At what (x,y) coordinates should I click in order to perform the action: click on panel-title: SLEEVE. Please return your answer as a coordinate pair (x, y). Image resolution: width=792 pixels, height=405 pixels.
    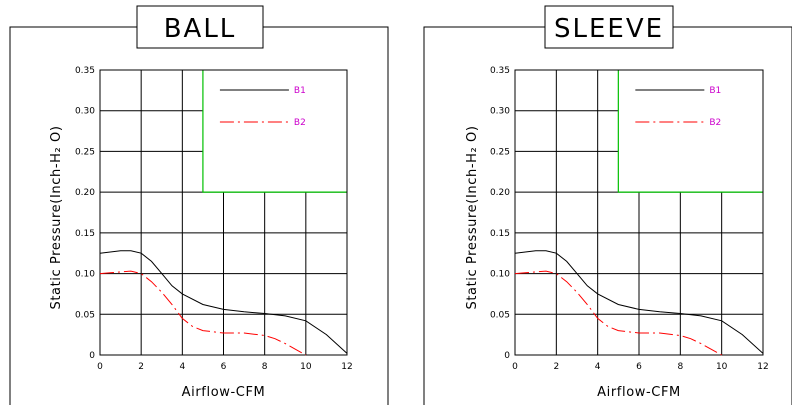
    Looking at the image, I should click on (609, 29).